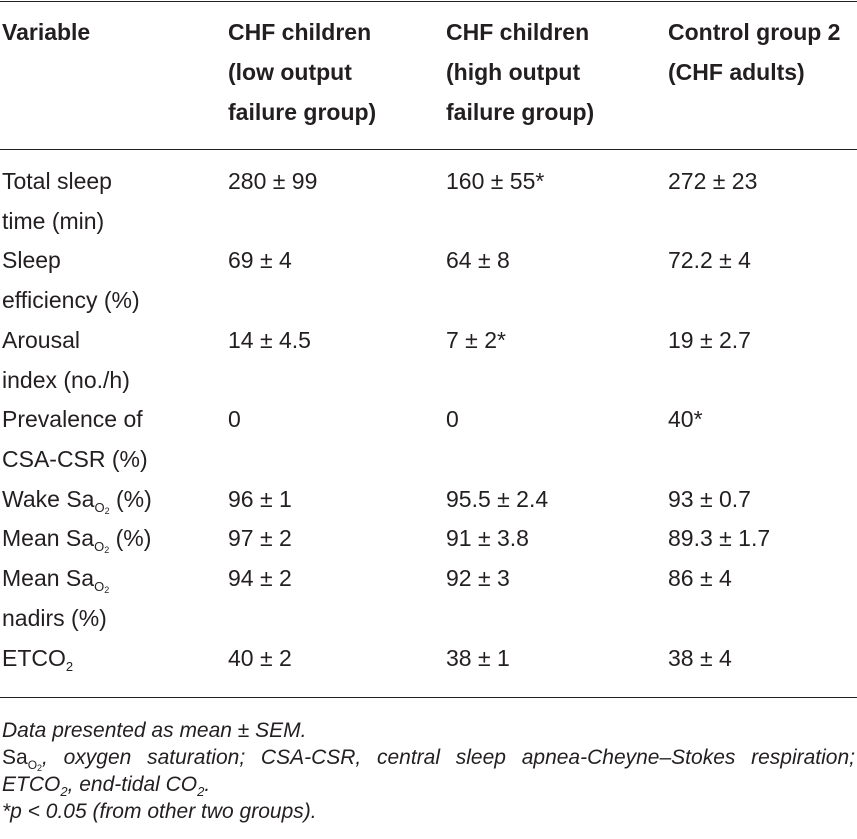 The image size is (857, 839). Describe the element at coordinates (478, 578) in the screenshot. I see `row-high-value: 92 ± 3` at that location.